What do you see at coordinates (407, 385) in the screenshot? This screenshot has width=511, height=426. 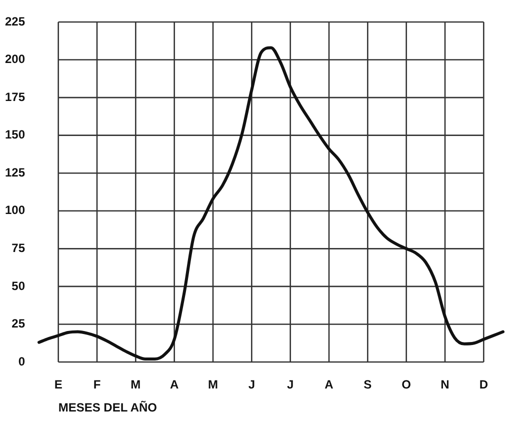 I see `x-tick-label: O` at bounding box center [407, 385].